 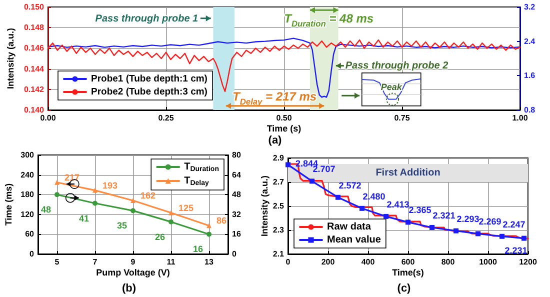 I want to click on x-tick-label: 200, so click(x=328, y=262).